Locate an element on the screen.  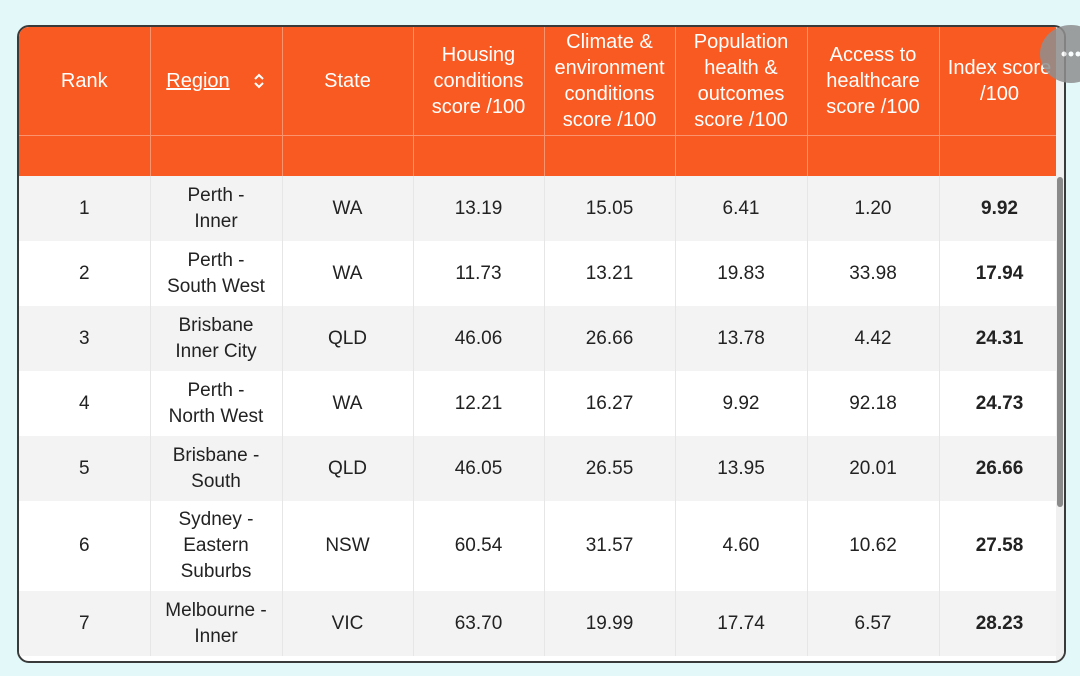
table-cell: 1 is located at coordinates (85, 208).